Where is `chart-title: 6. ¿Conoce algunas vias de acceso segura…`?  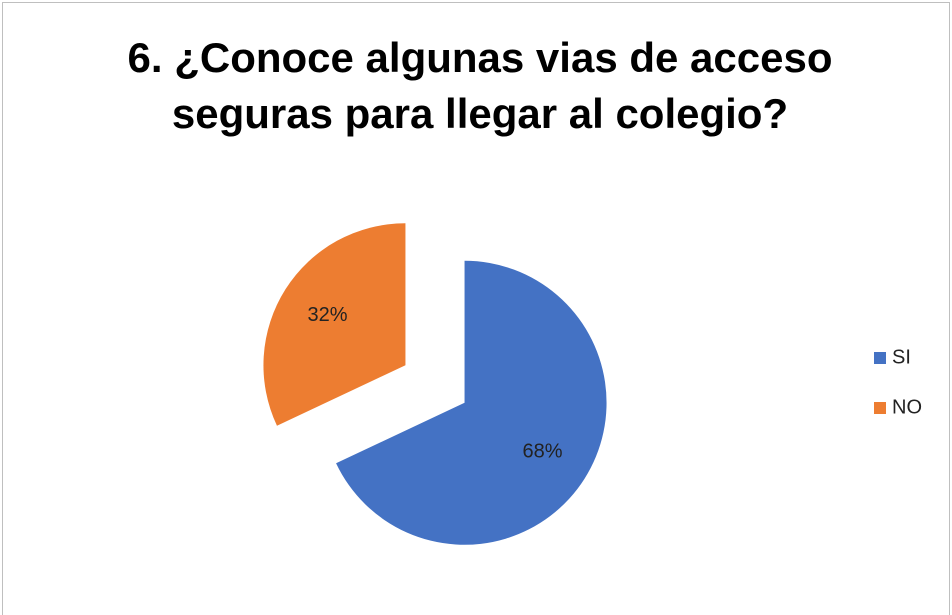 chart-title: 6. ¿Conoce algunas vias de acceso segura… is located at coordinates (480, 85).